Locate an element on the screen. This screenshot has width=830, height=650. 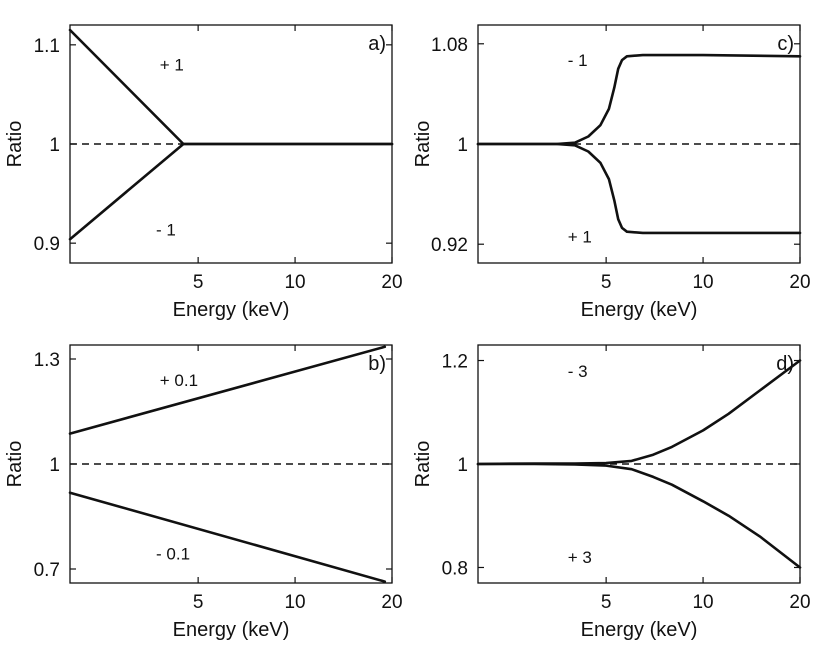
series-annotation: - 0.1 is located at coordinates (173, 553).